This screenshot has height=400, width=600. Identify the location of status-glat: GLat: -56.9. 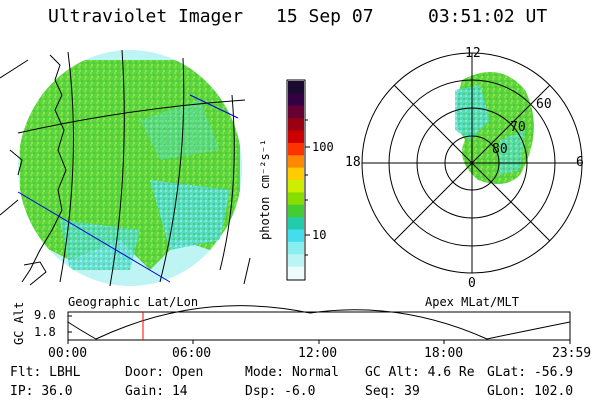
(530, 372).